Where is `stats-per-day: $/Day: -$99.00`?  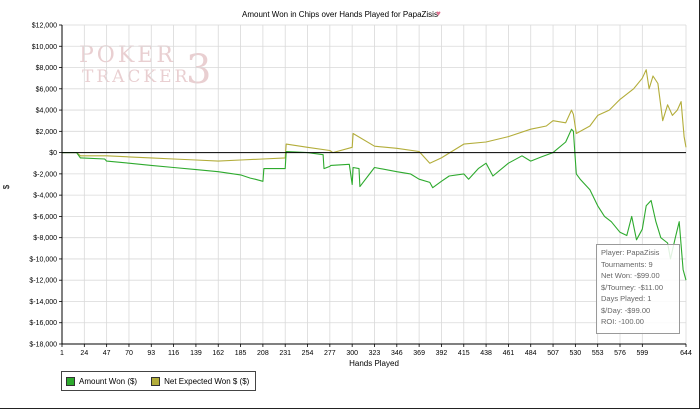
stats-per-day: $/Day: -$99.00 is located at coordinates (626, 310).